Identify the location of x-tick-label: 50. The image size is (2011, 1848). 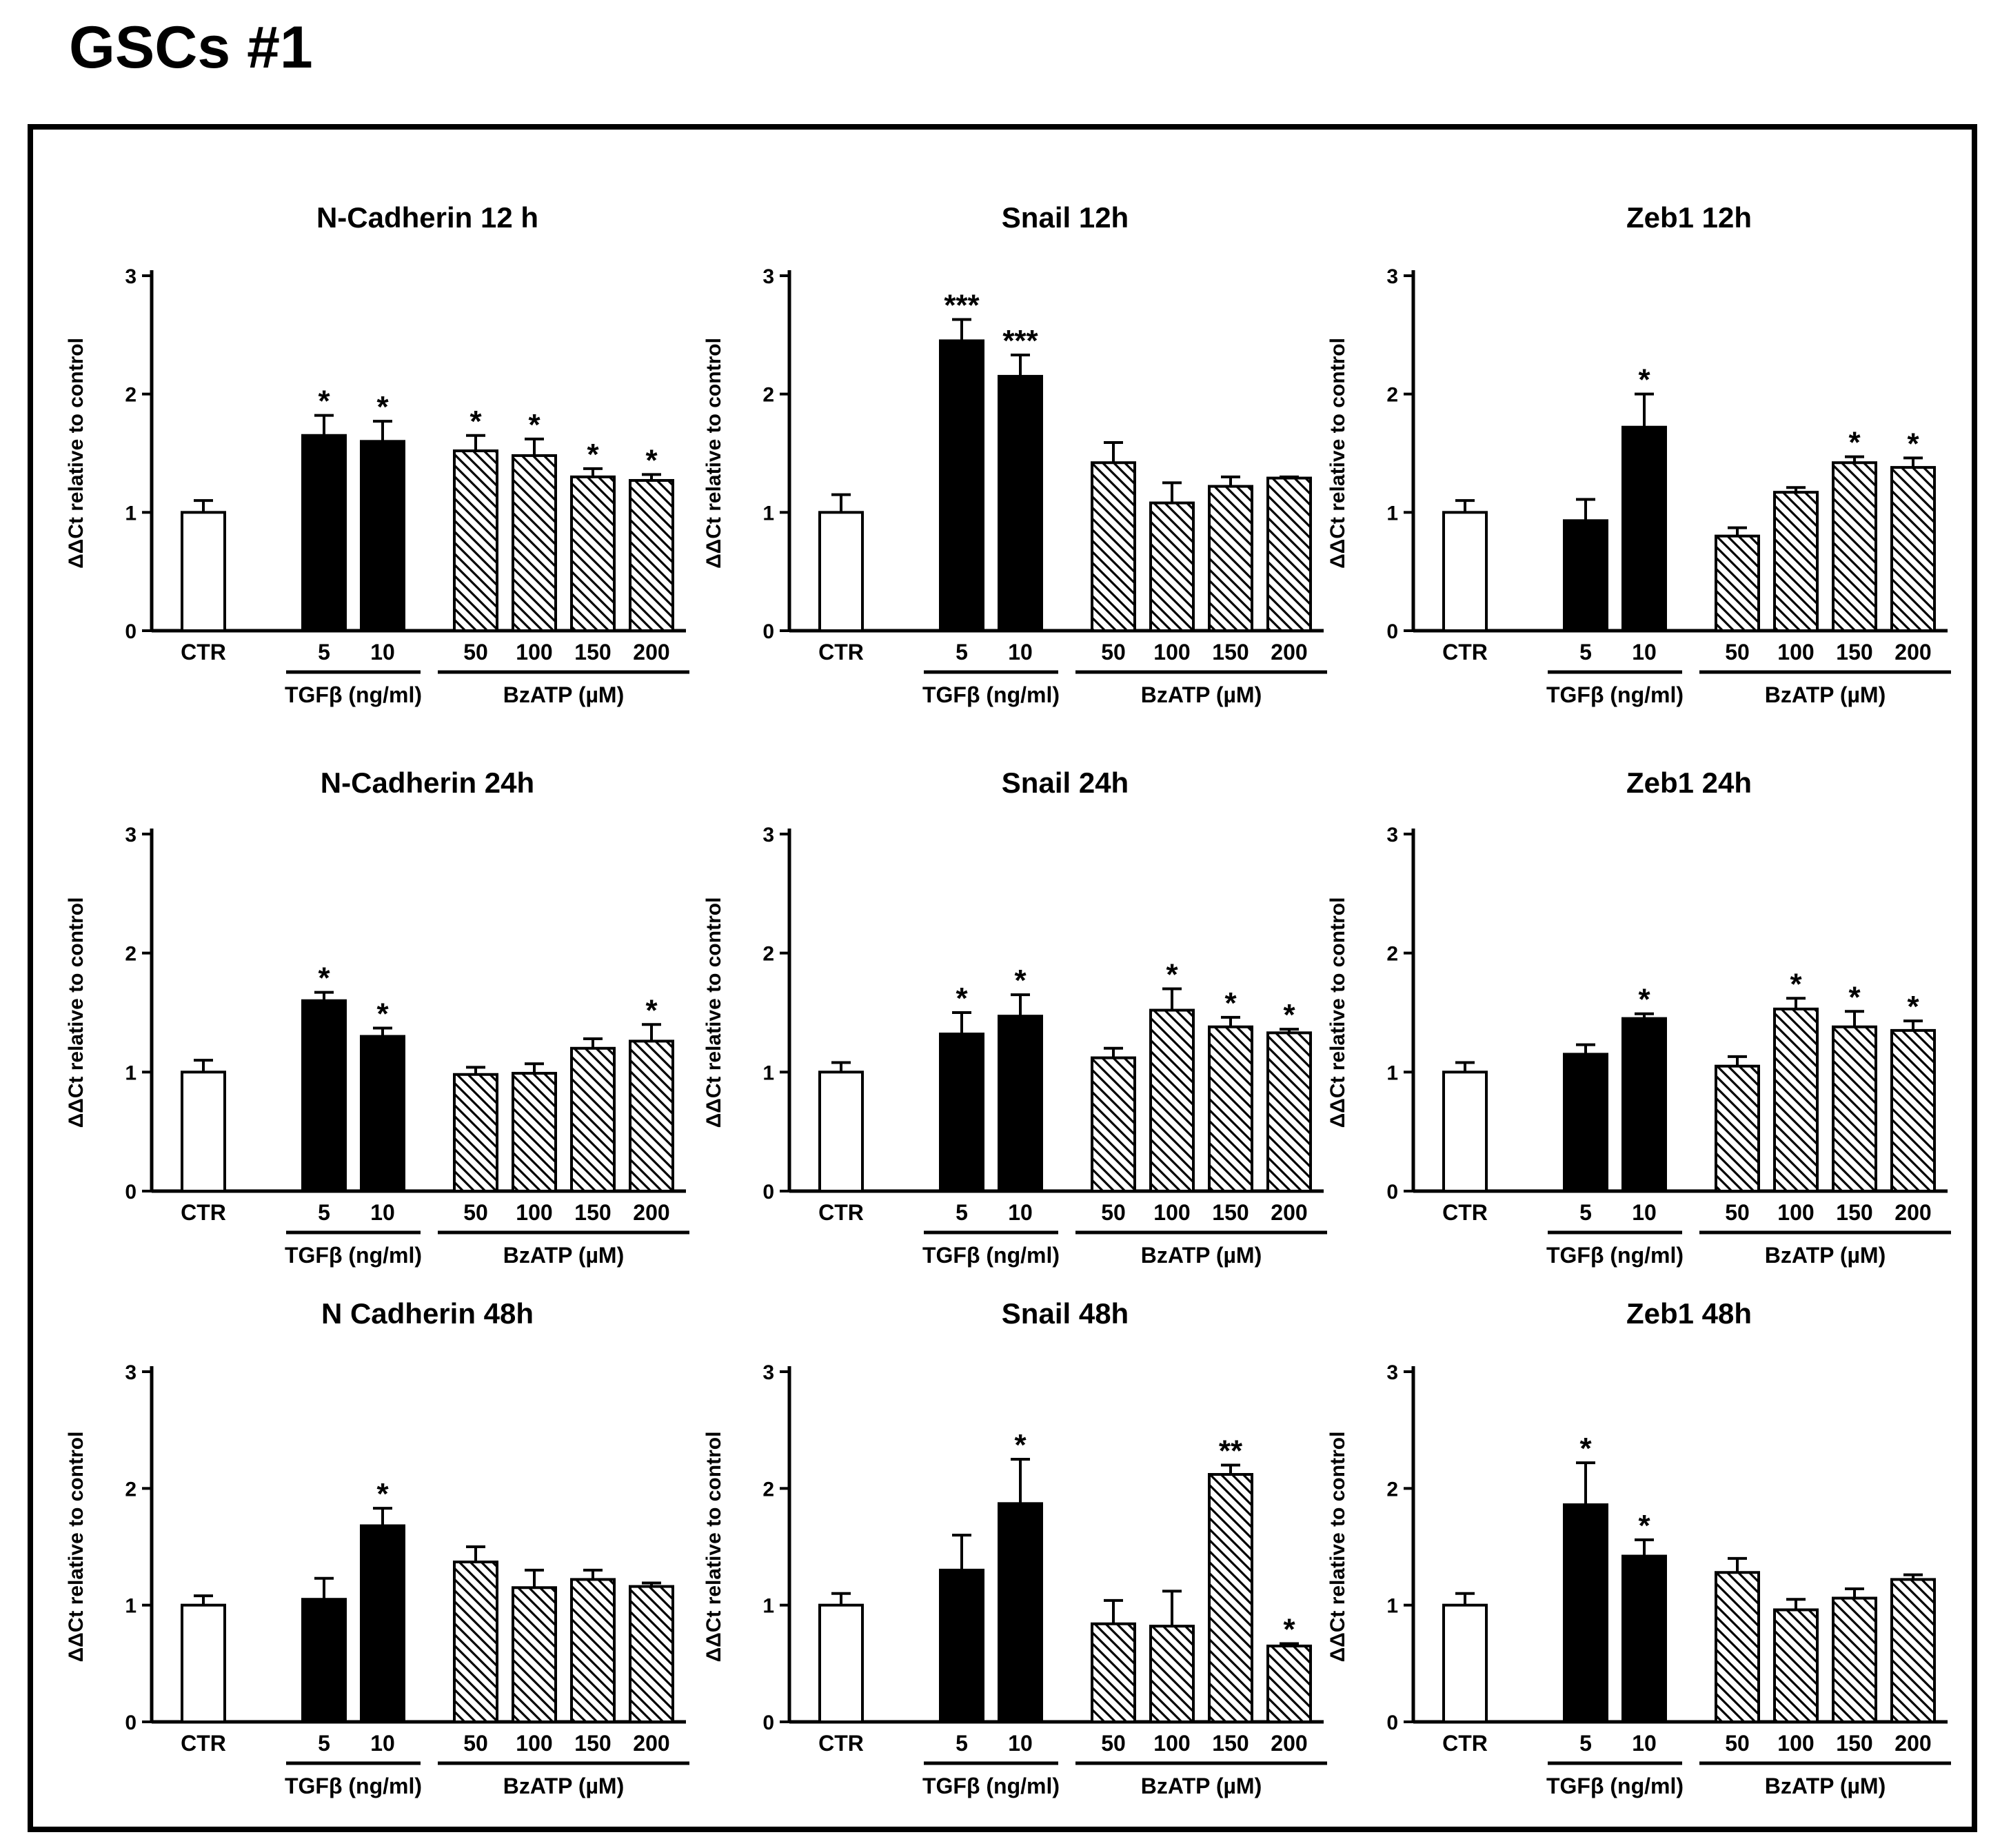
(1113, 1212).